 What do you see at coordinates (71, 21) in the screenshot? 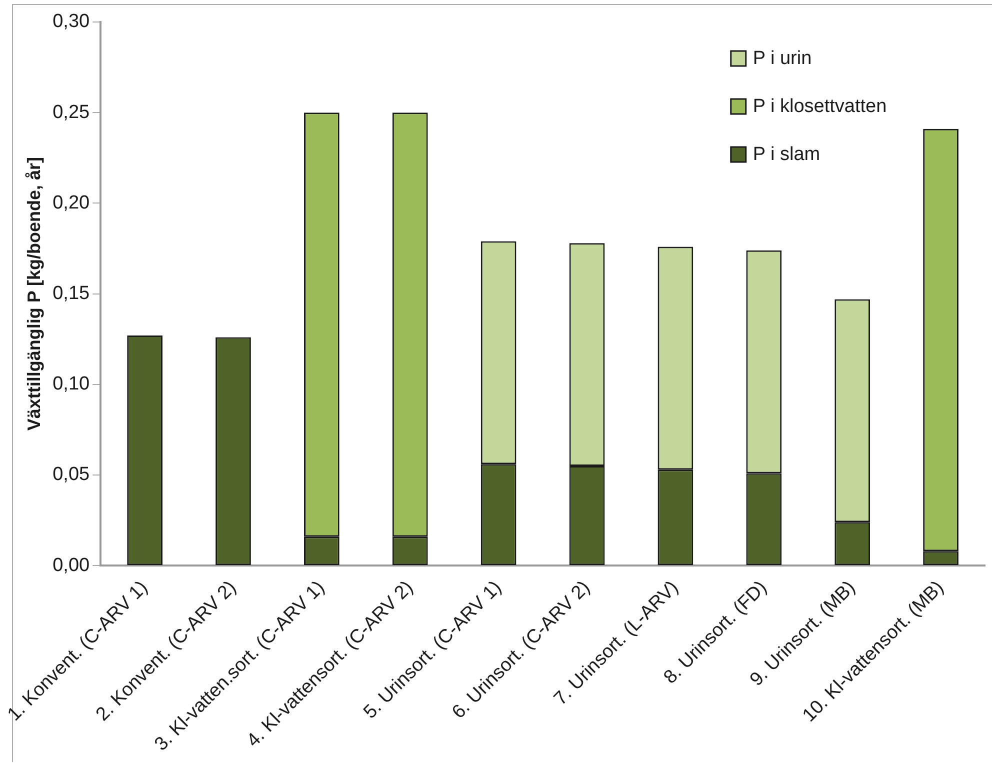
I see `y-tick-label: 0,30` at bounding box center [71, 21].